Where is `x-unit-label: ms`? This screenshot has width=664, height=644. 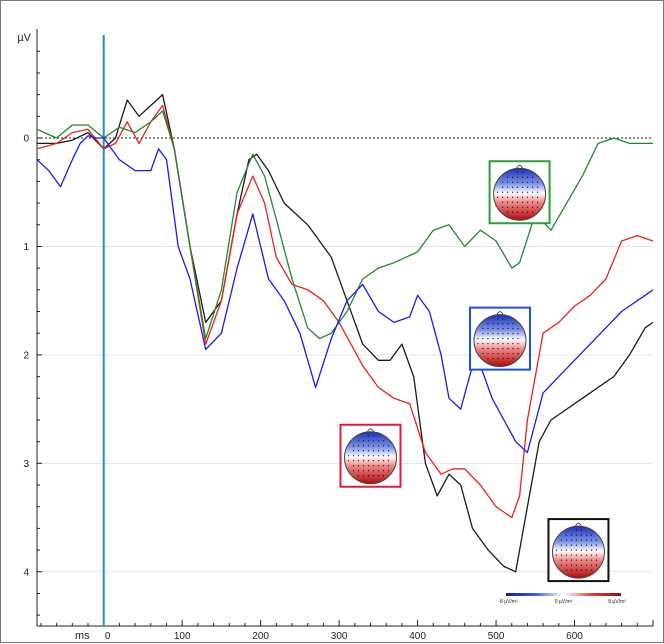 x-unit-label: ms is located at coordinates (82, 636).